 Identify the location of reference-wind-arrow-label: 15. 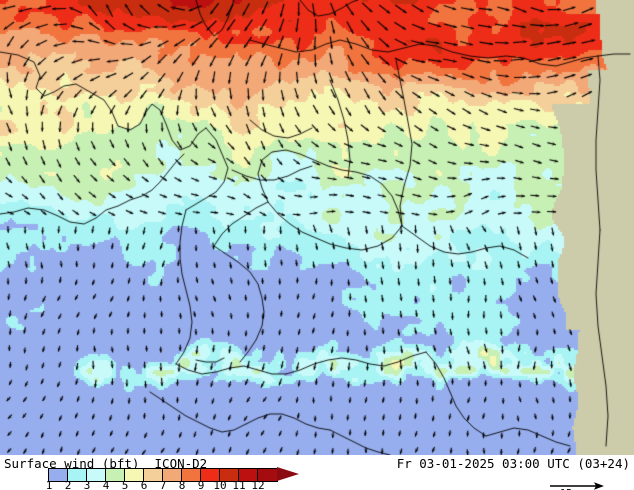
(566, 489).